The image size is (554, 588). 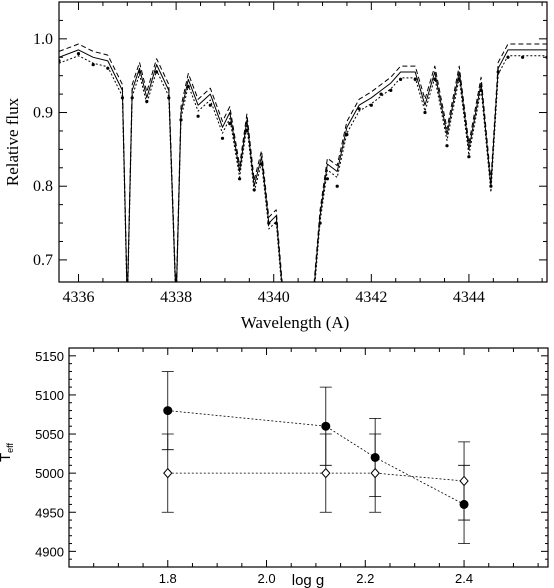 What do you see at coordinates (12, 141) in the screenshot?
I see `spectrum-y-axis-label: Relative flux` at bounding box center [12, 141].